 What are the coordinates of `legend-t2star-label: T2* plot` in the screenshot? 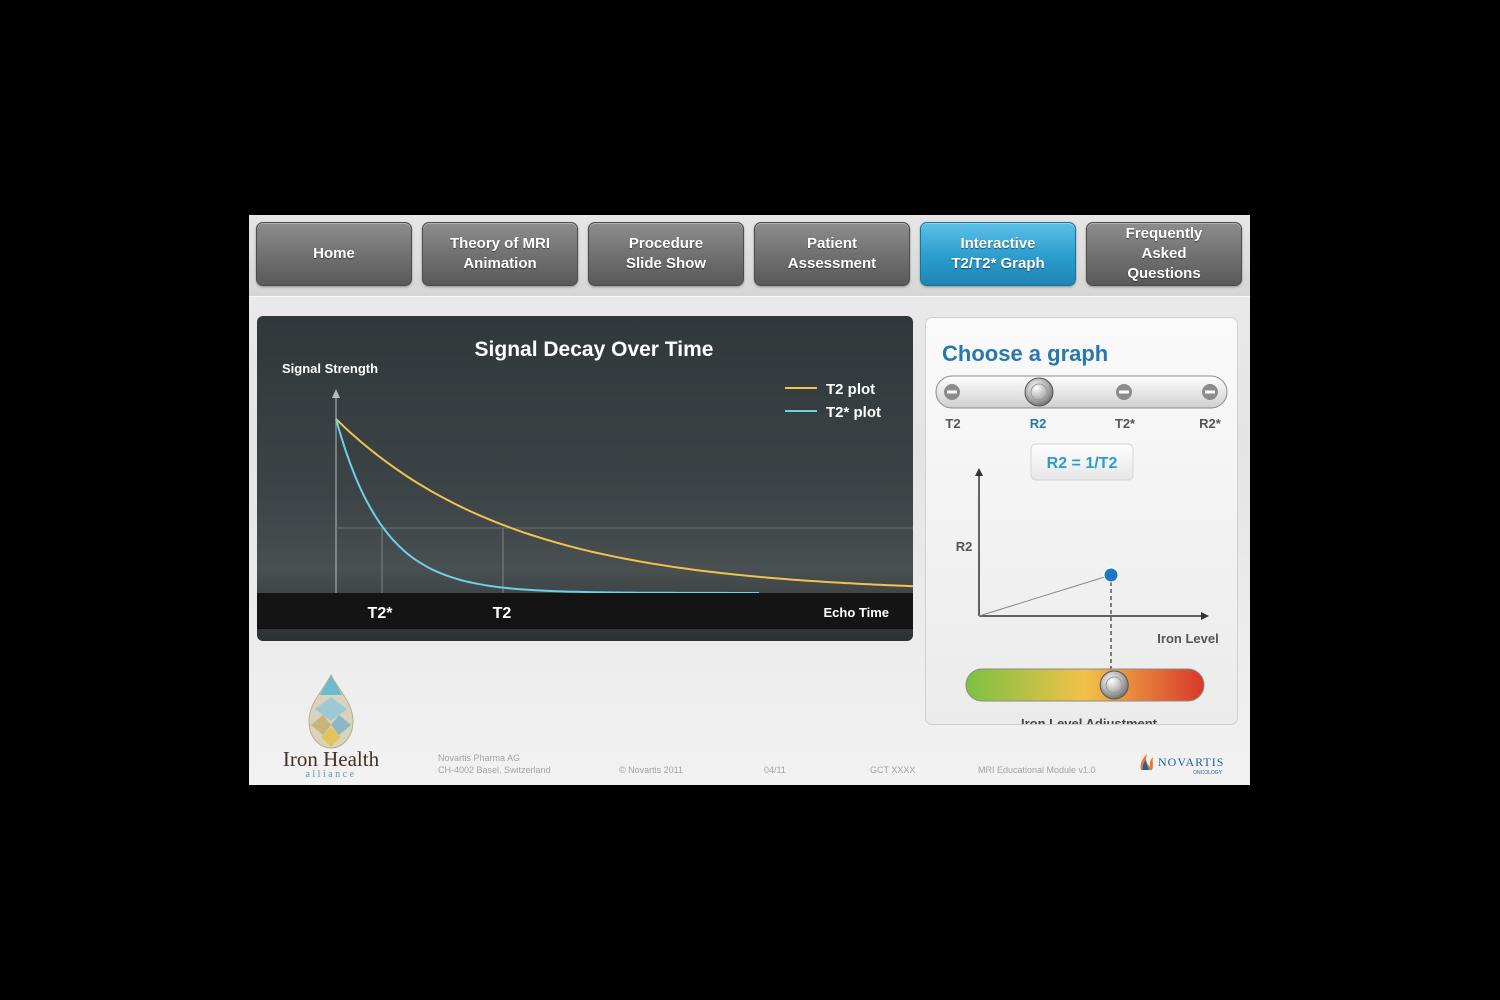 It's located at (853, 412).